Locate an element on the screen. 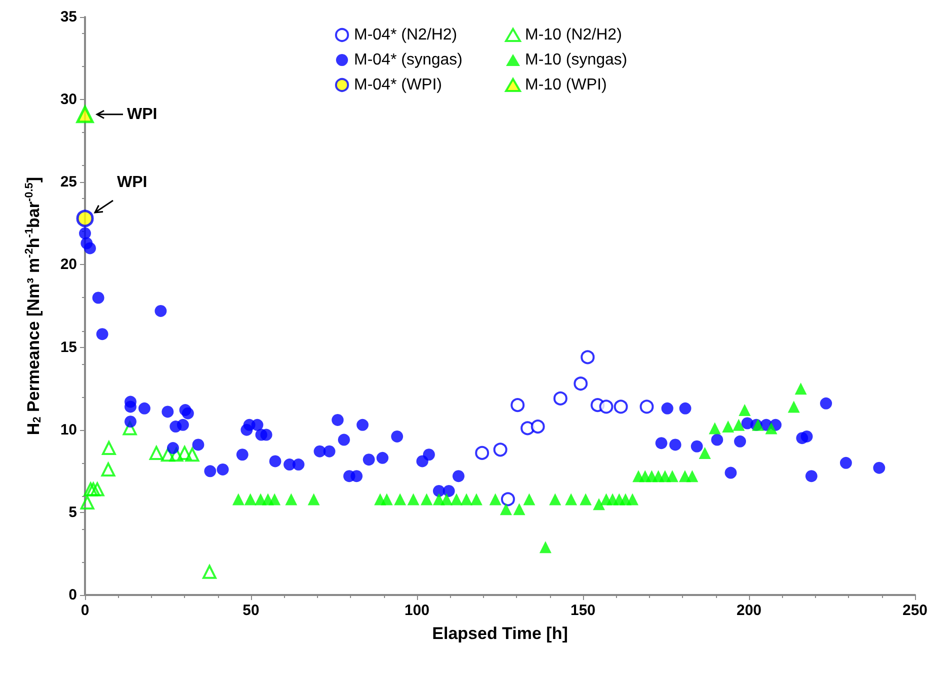 The image size is (943, 677). x-tick-label: 250 is located at coordinates (915, 610).